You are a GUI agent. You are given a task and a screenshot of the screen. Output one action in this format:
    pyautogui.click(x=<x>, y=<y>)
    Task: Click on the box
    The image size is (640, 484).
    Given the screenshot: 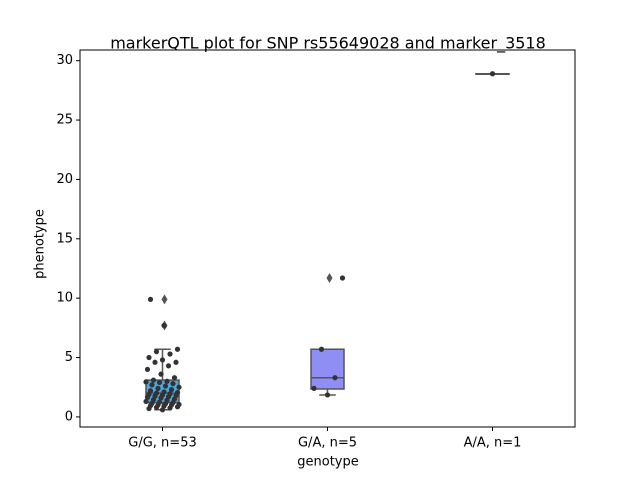 What is the action you would take?
    pyautogui.click(x=327, y=369)
    